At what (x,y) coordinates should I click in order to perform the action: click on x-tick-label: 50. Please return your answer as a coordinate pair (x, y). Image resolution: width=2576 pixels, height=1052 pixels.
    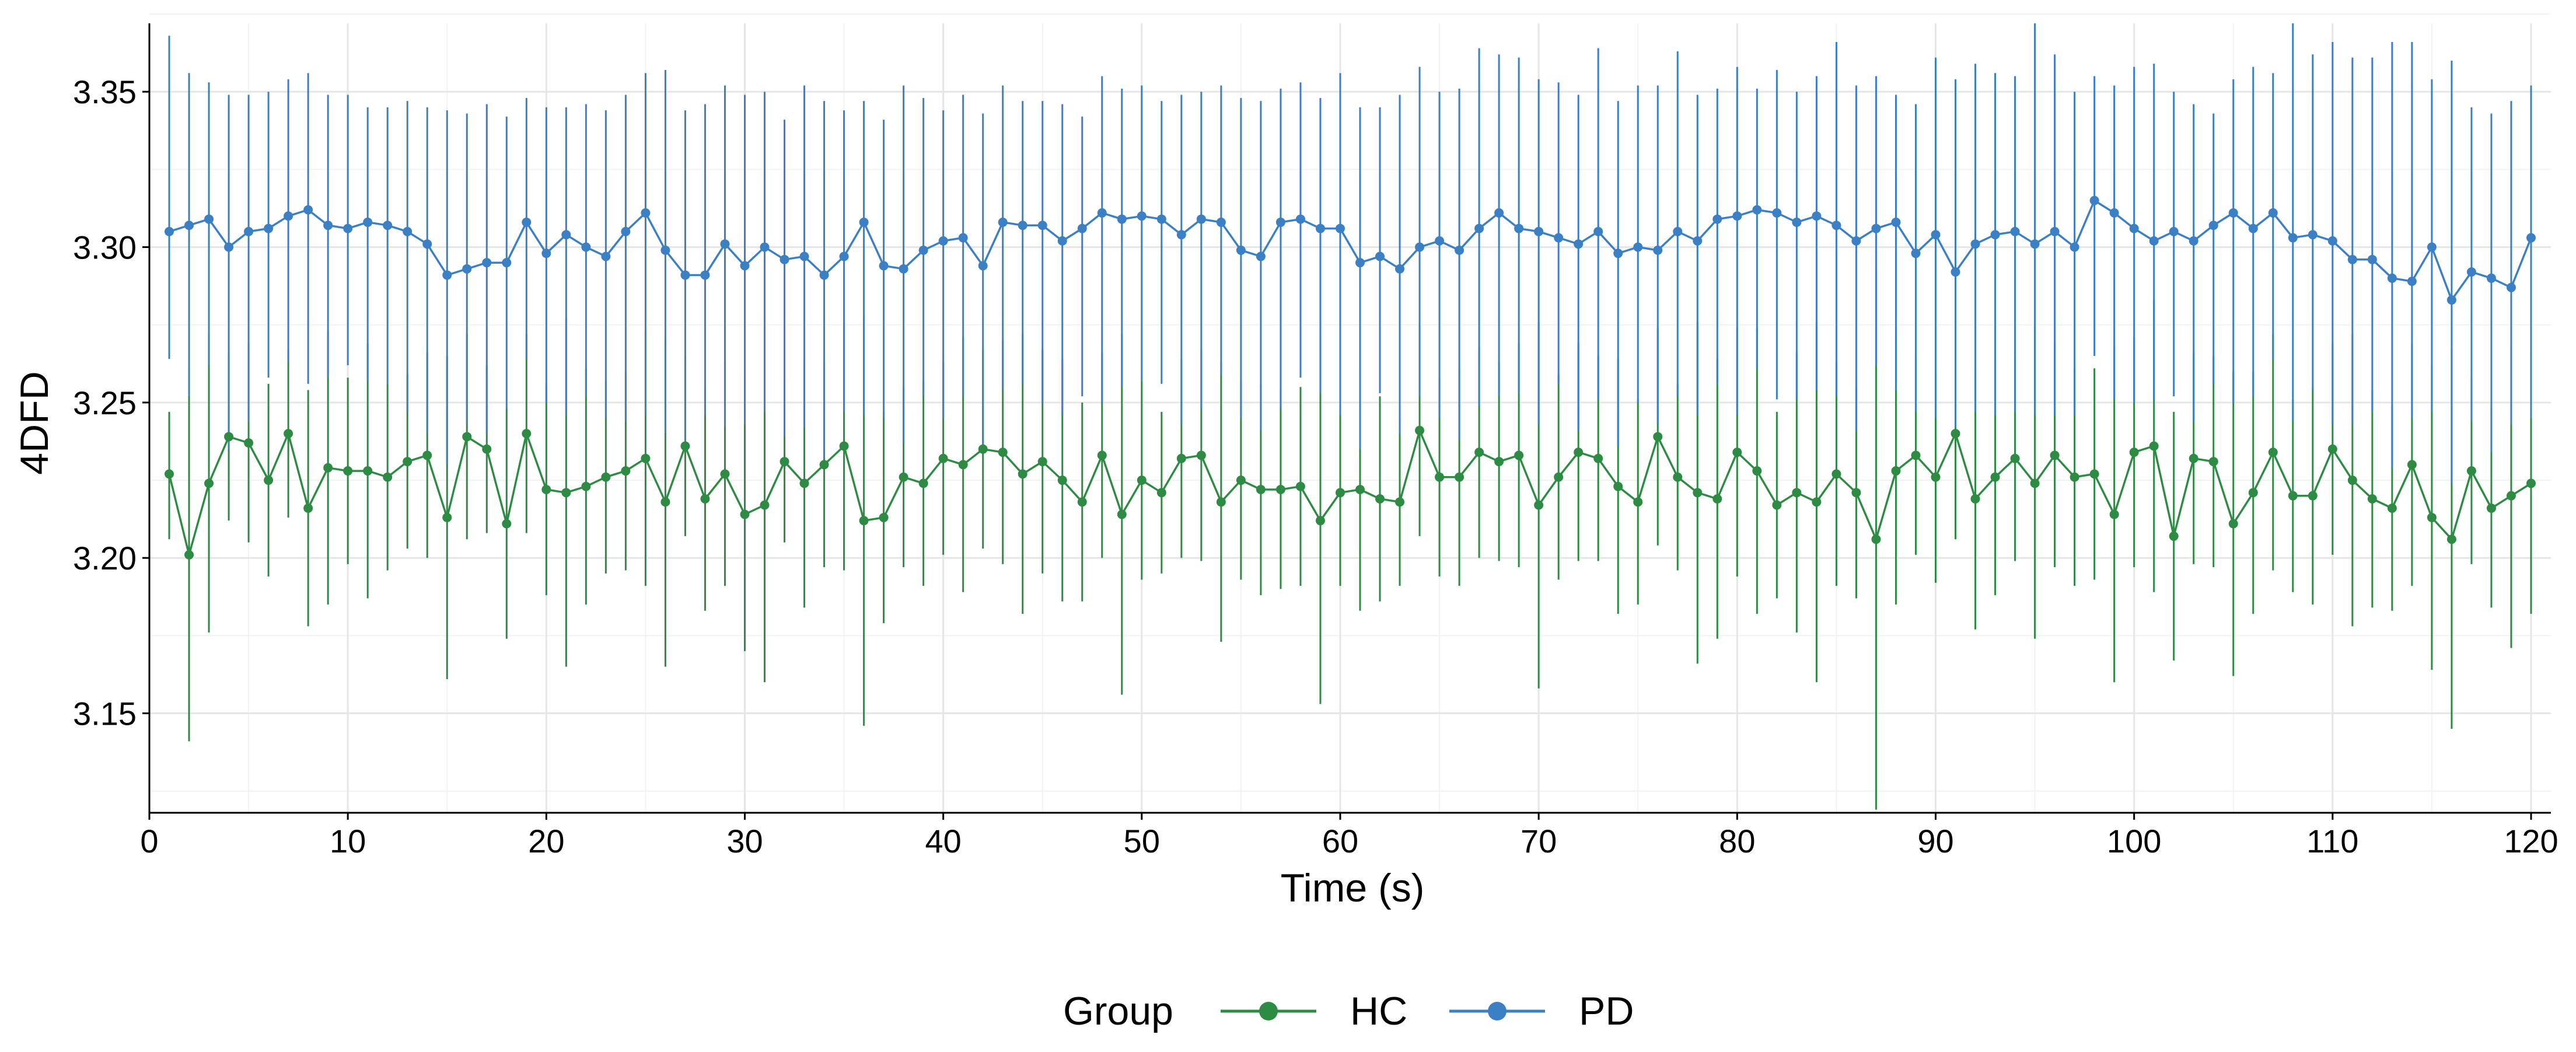
    Looking at the image, I should click on (1142, 841).